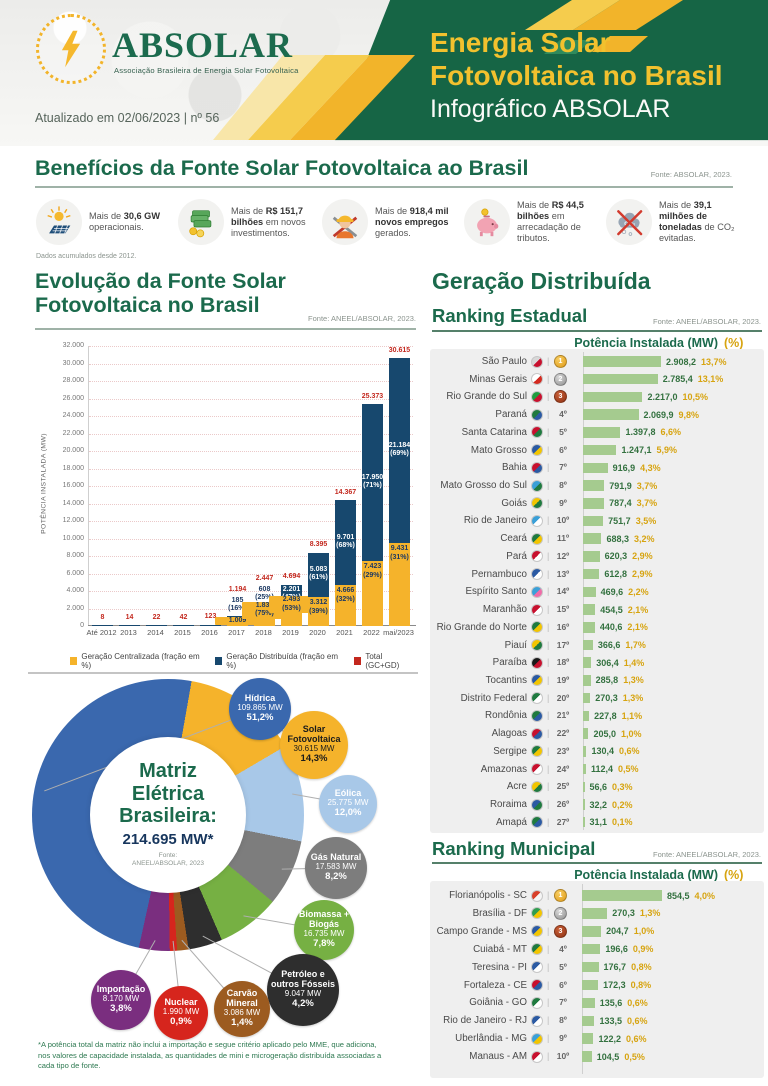 This screenshot has height=1086, width=768. I want to click on bar-value-label: 2.493 (53%), so click(291, 605).